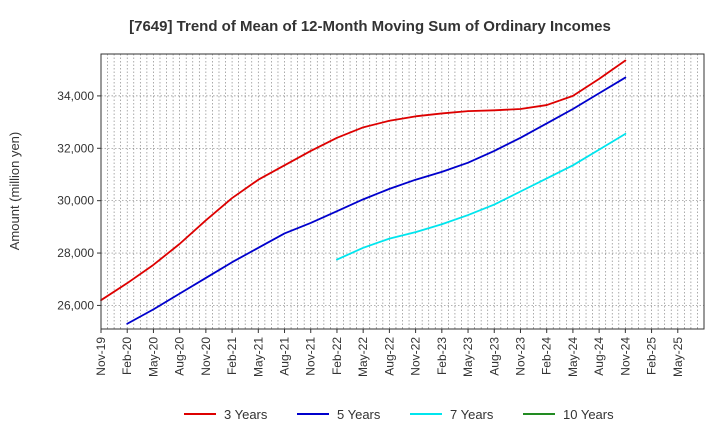 This screenshot has height=440, width=720. What do you see at coordinates (625, 356) in the screenshot?
I see `x-tick-label: Nov-24` at bounding box center [625, 356].